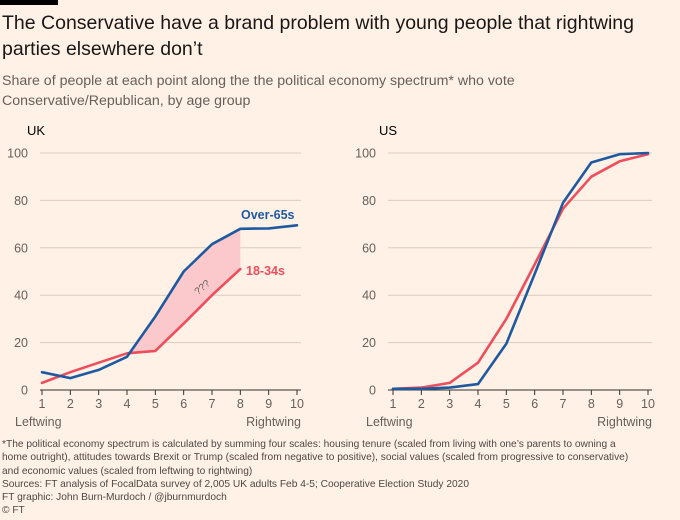  What do you see at coordinates (265, 271) in the screenshot?
I see `uk-series-label-young: 18-34s` at bounding box center [265, 271].